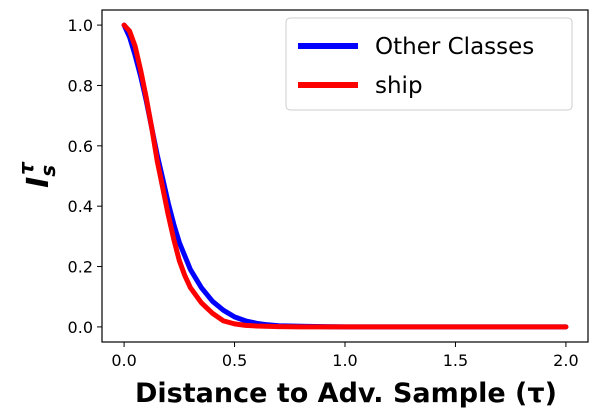 The height and width of the screenshot is (419, 598). I want to click on x-tick-label: 2.0, so click(565, 360).